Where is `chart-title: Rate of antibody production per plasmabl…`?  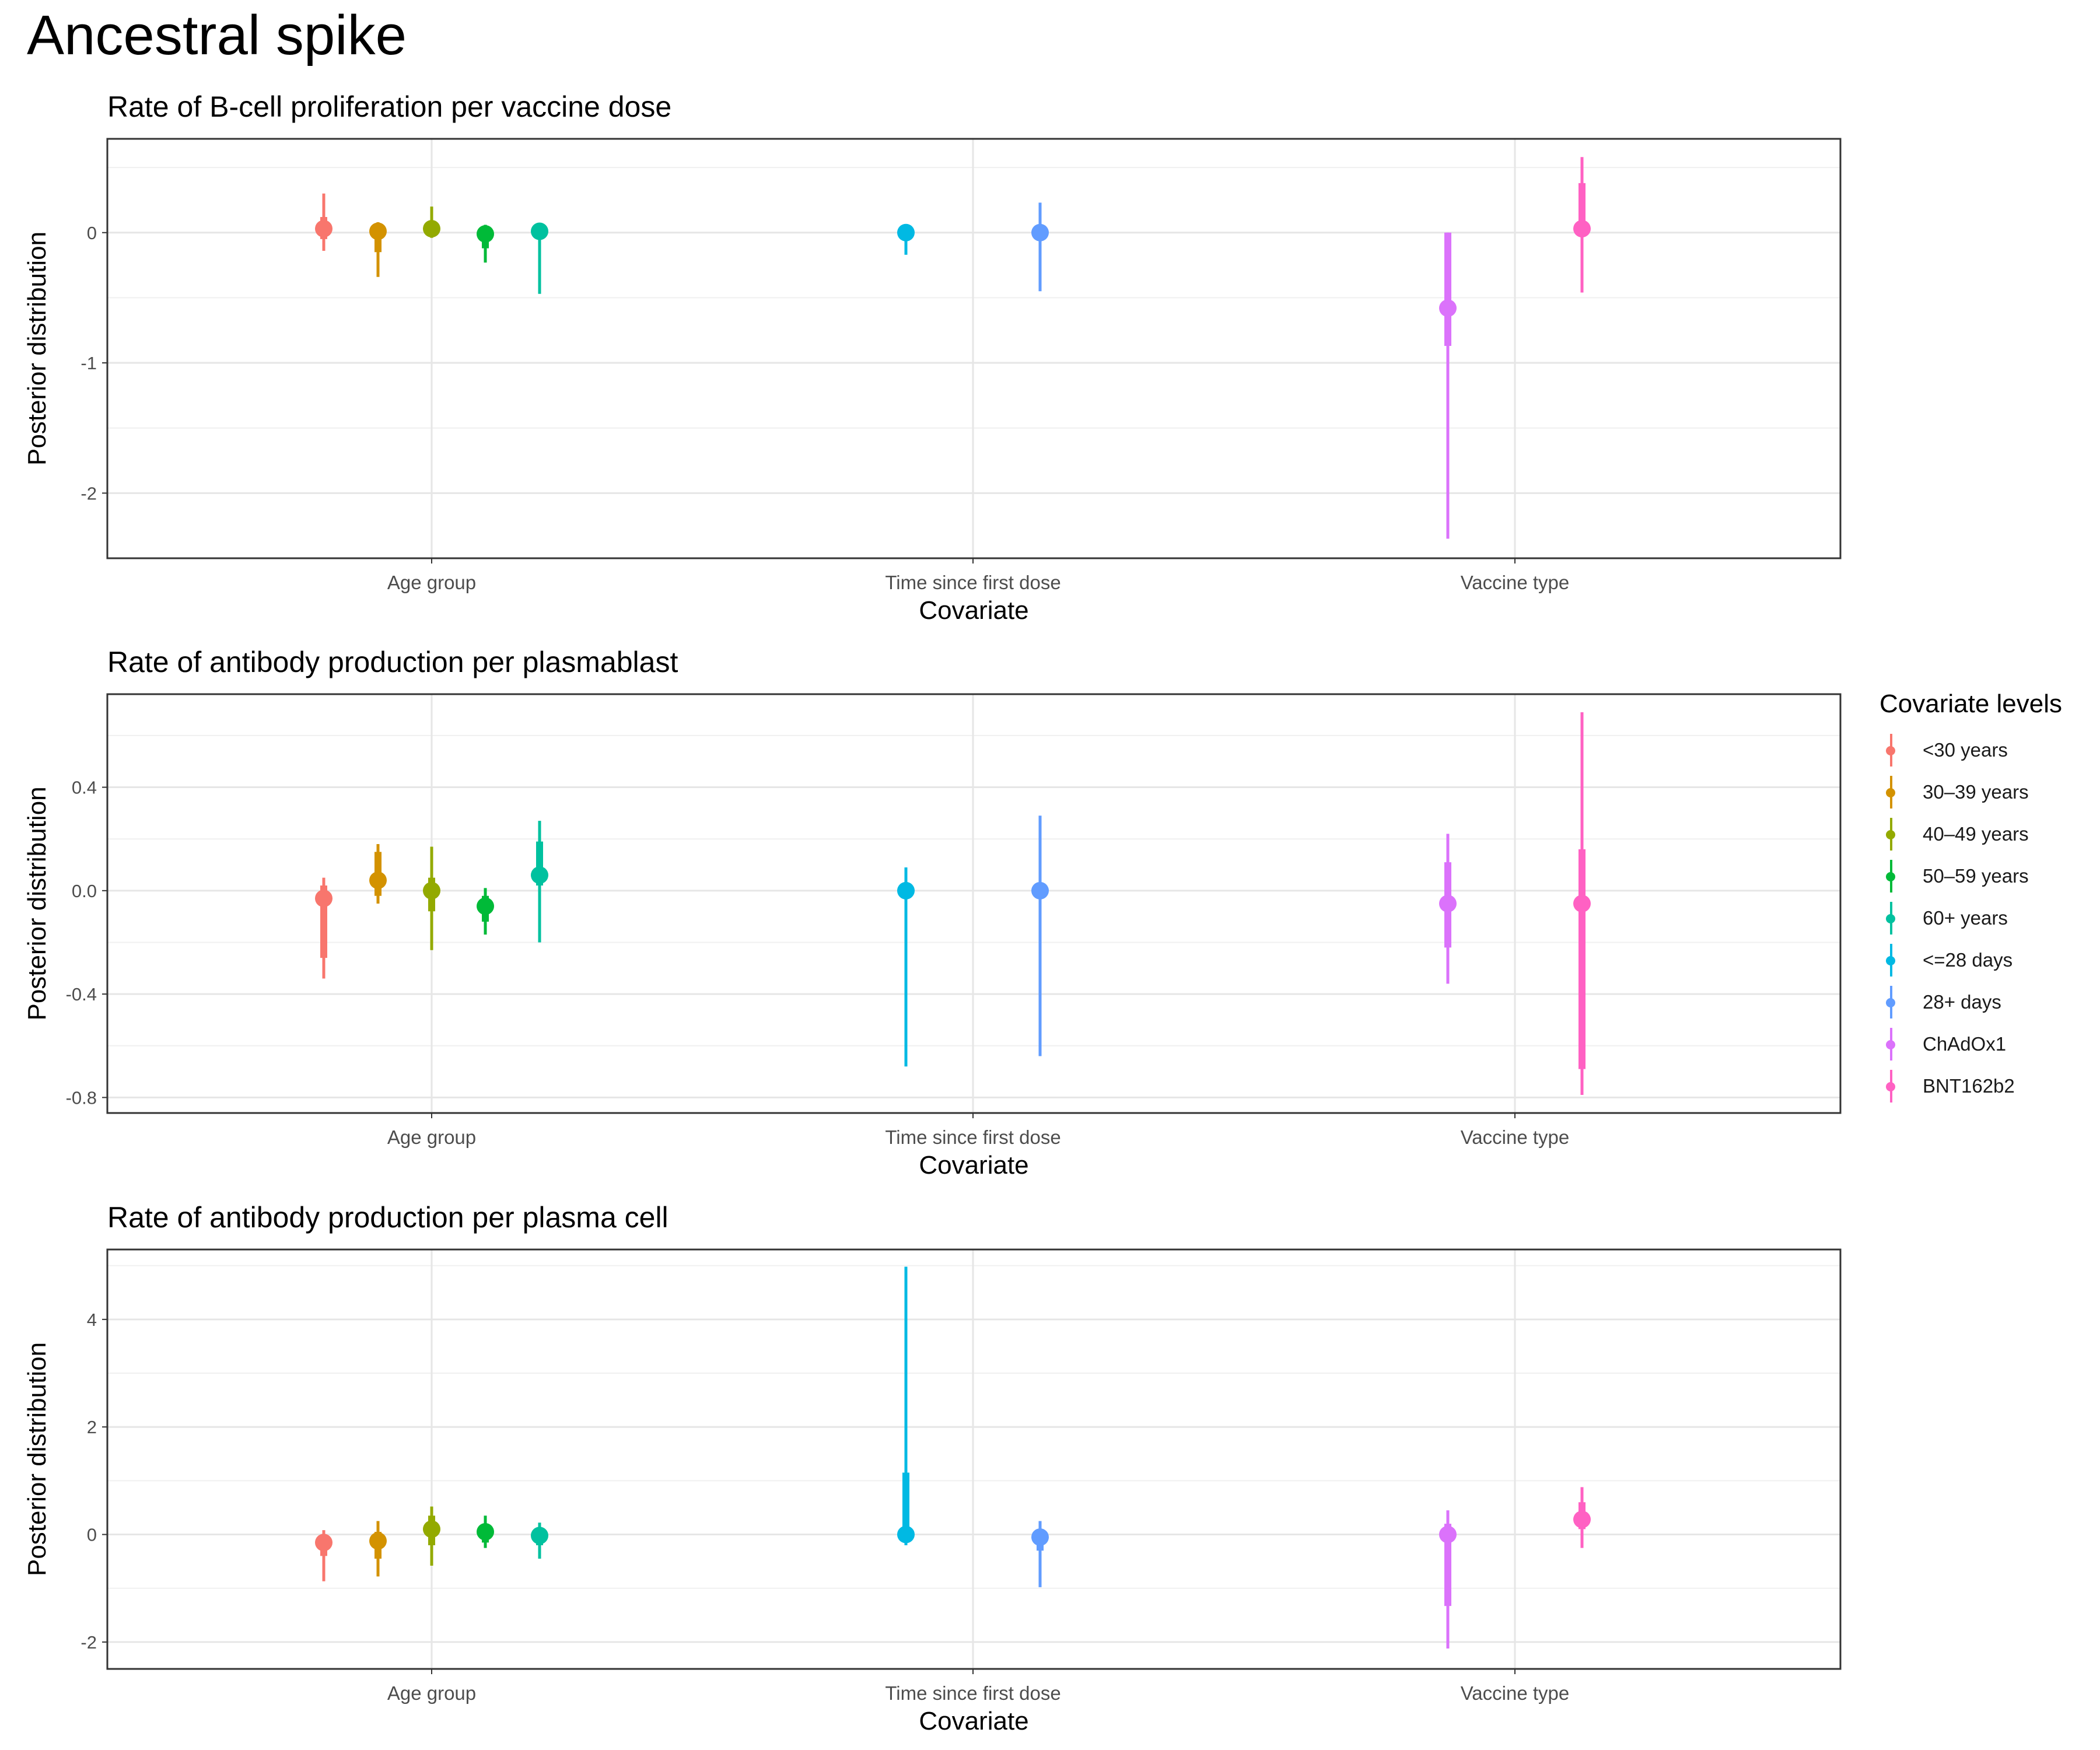 chart-title: Rate of antibody production per plasmabl… is located at coordinates (392, 662).